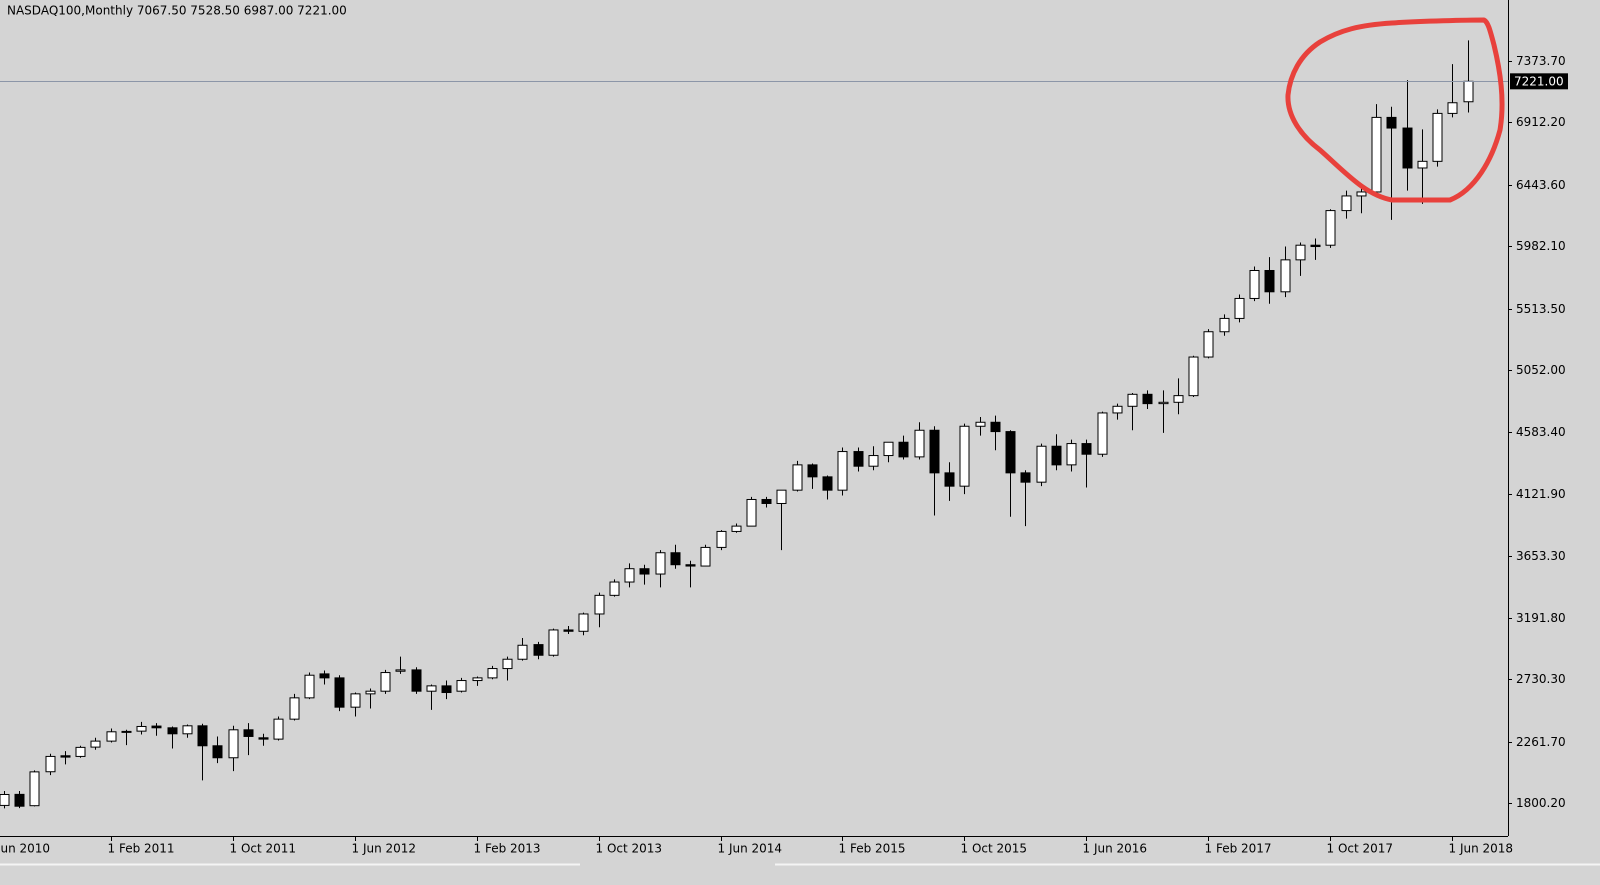  What do you see at coordinates (384, 849) in the screenshot?
I see `x-tick-label: 1 Jun 2012` at bounding box center [384, 849].